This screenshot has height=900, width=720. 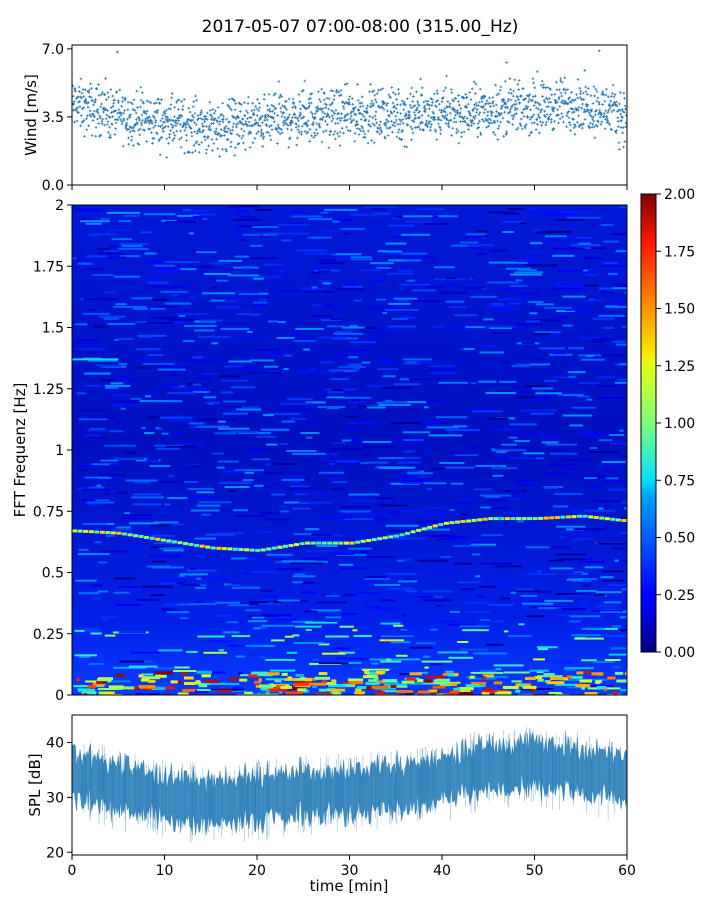 What do you see at coordinates (435, 526) in the screenshot?
I see `spectrogram-band-line` at bounding box center [435, 526].